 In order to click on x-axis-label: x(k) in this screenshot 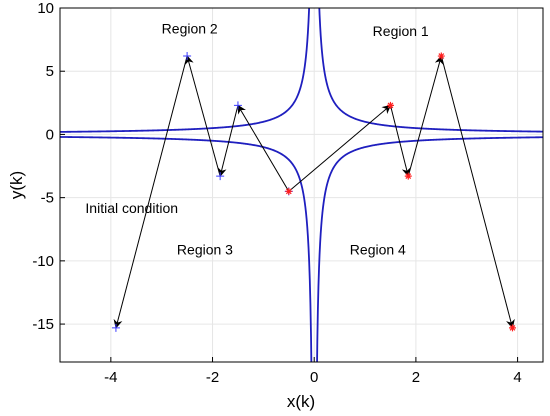, I will do `click(301, 401)`.